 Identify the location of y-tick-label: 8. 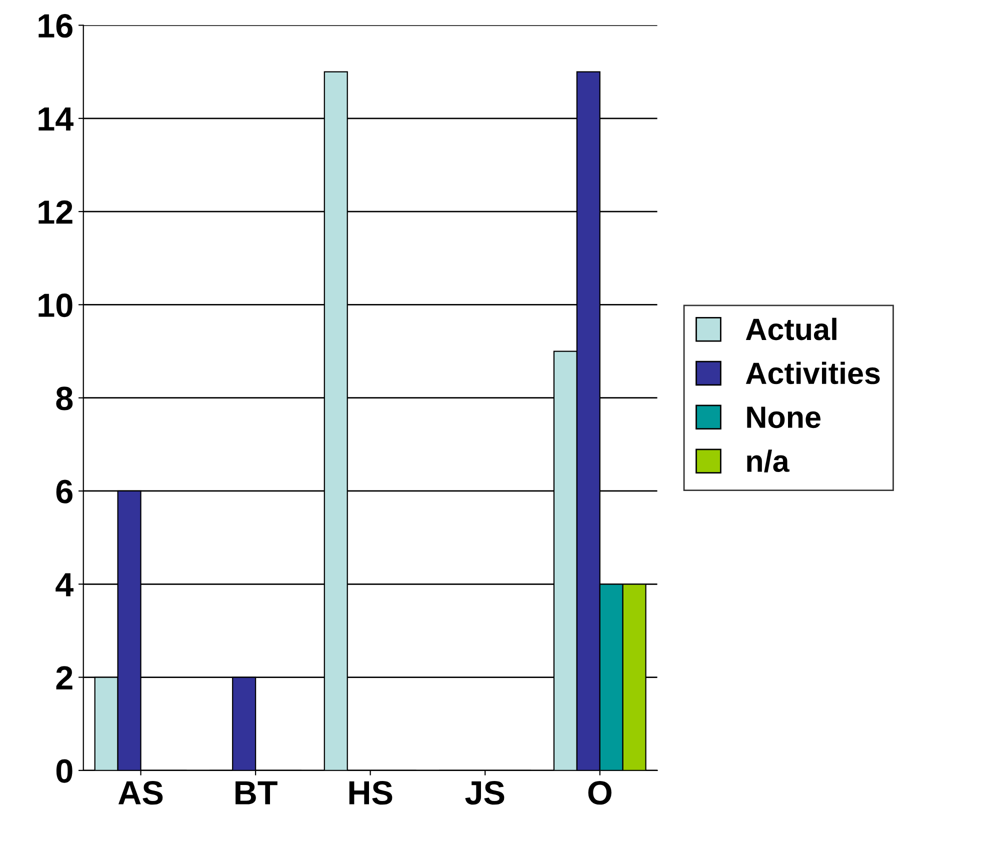
(64, 398).